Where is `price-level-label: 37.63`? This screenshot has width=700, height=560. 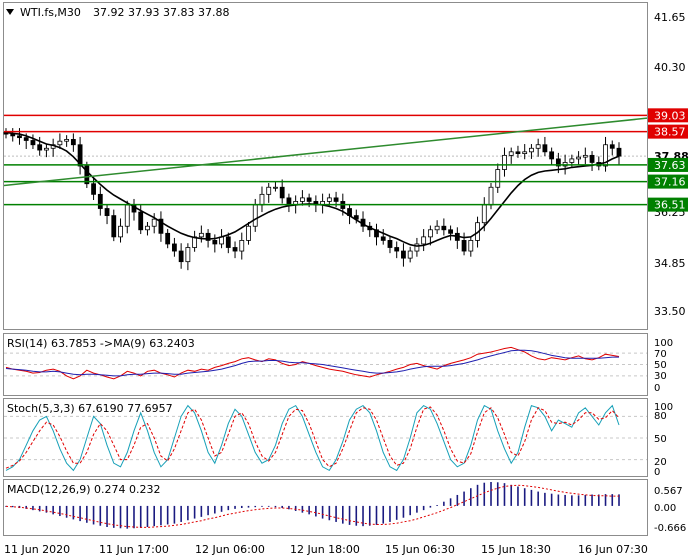 price-level-label: 37.63 is located at coordinates (670, 165).